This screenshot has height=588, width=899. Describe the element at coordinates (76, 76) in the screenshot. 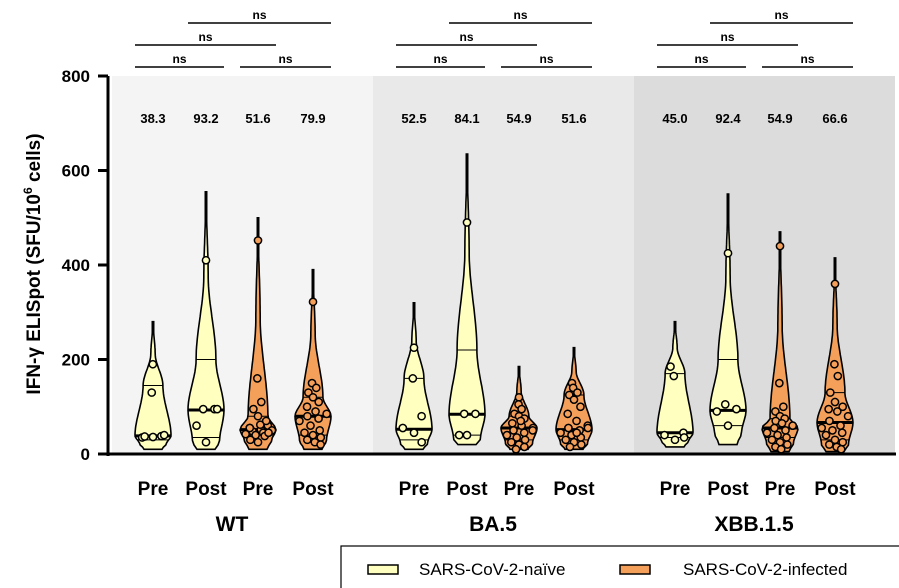

I see `y-tick-label: 800` at that location.